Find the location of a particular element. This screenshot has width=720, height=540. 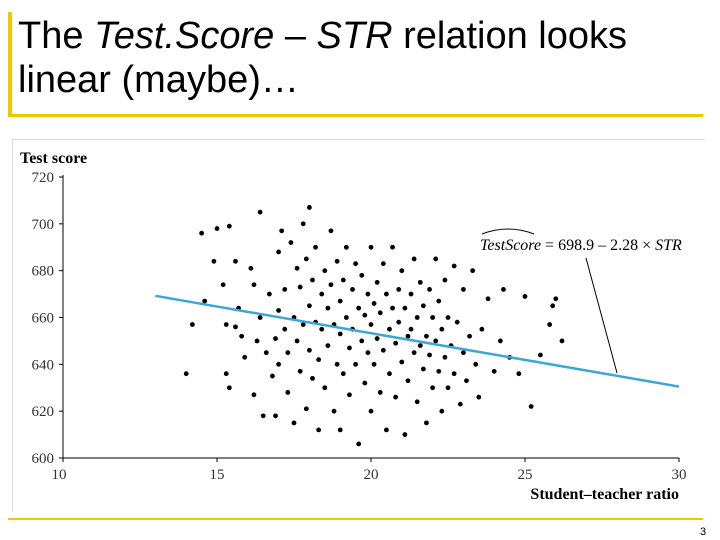

equation-label: TestScore = 698.9 – 2.28 × STR is located at coordinates (581, 245).